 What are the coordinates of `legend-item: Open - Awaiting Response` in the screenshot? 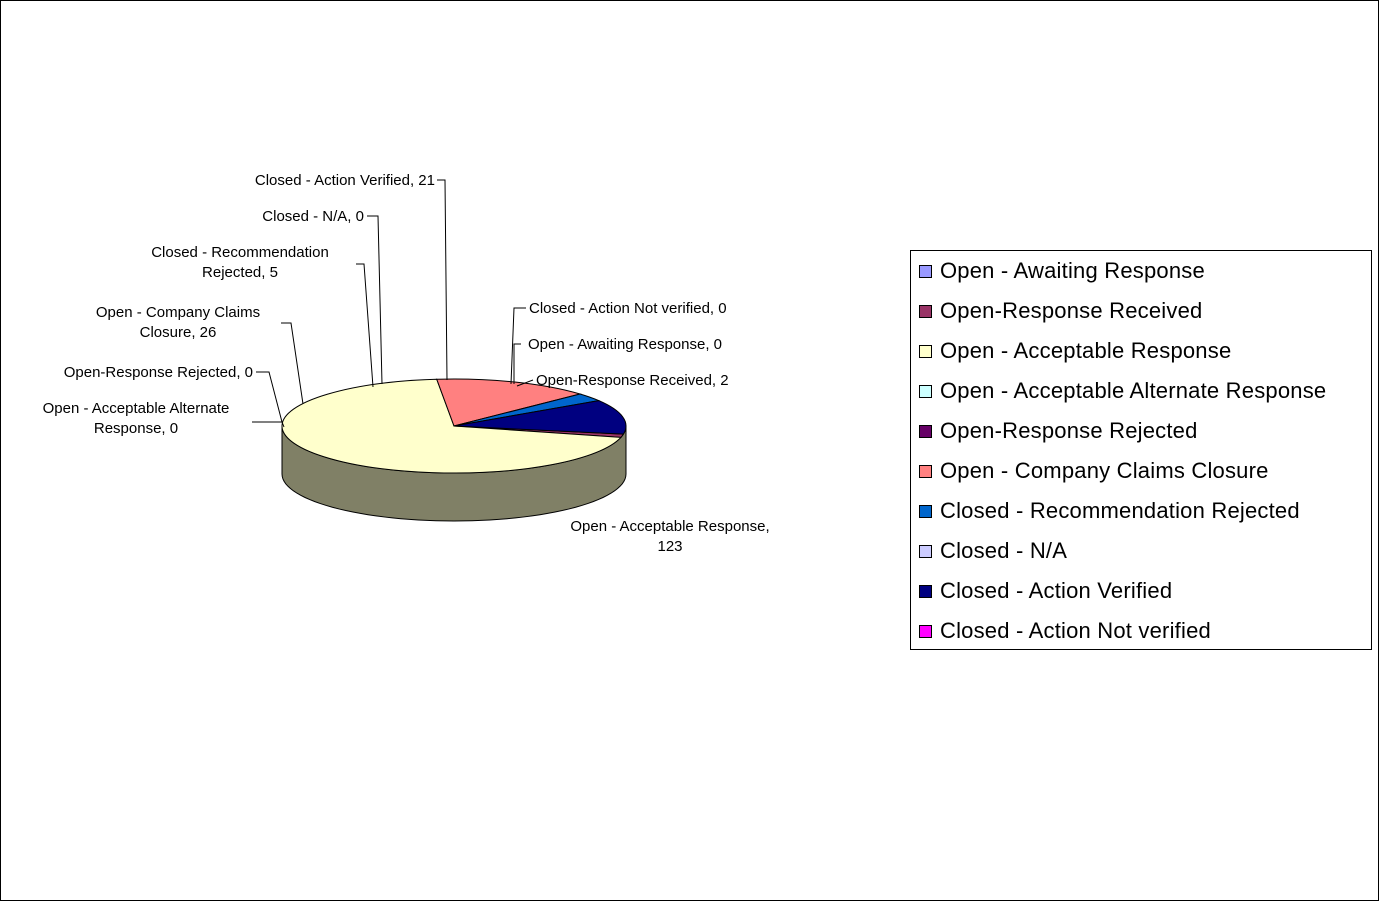 It's located at (1062, 271).